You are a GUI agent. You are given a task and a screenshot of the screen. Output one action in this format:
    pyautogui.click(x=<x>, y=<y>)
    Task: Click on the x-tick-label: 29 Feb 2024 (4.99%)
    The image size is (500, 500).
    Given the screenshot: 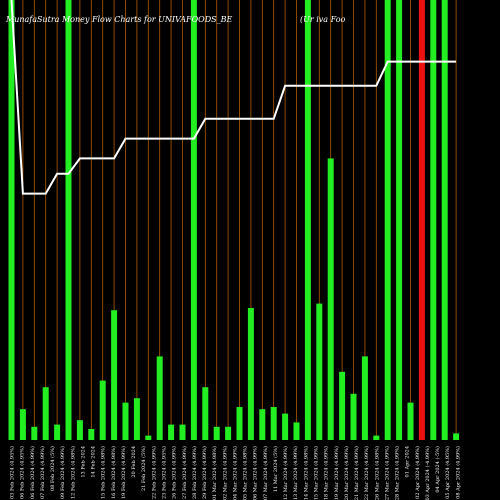 What is the action you would take?
    pyautogui.click(x=204, y=472)
    